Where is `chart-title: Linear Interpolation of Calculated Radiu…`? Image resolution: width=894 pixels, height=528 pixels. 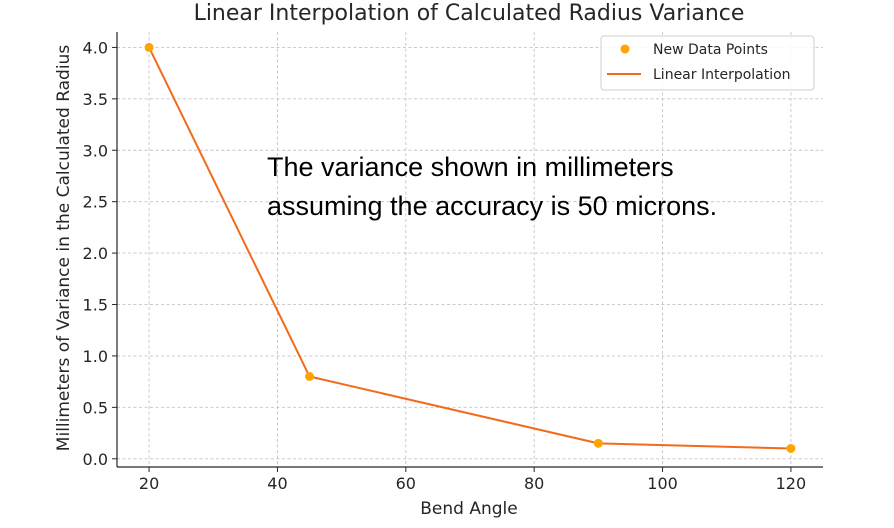
chart-title: Linear Interpolation of Calculated Radiu… is located at coordinates (469, 13).